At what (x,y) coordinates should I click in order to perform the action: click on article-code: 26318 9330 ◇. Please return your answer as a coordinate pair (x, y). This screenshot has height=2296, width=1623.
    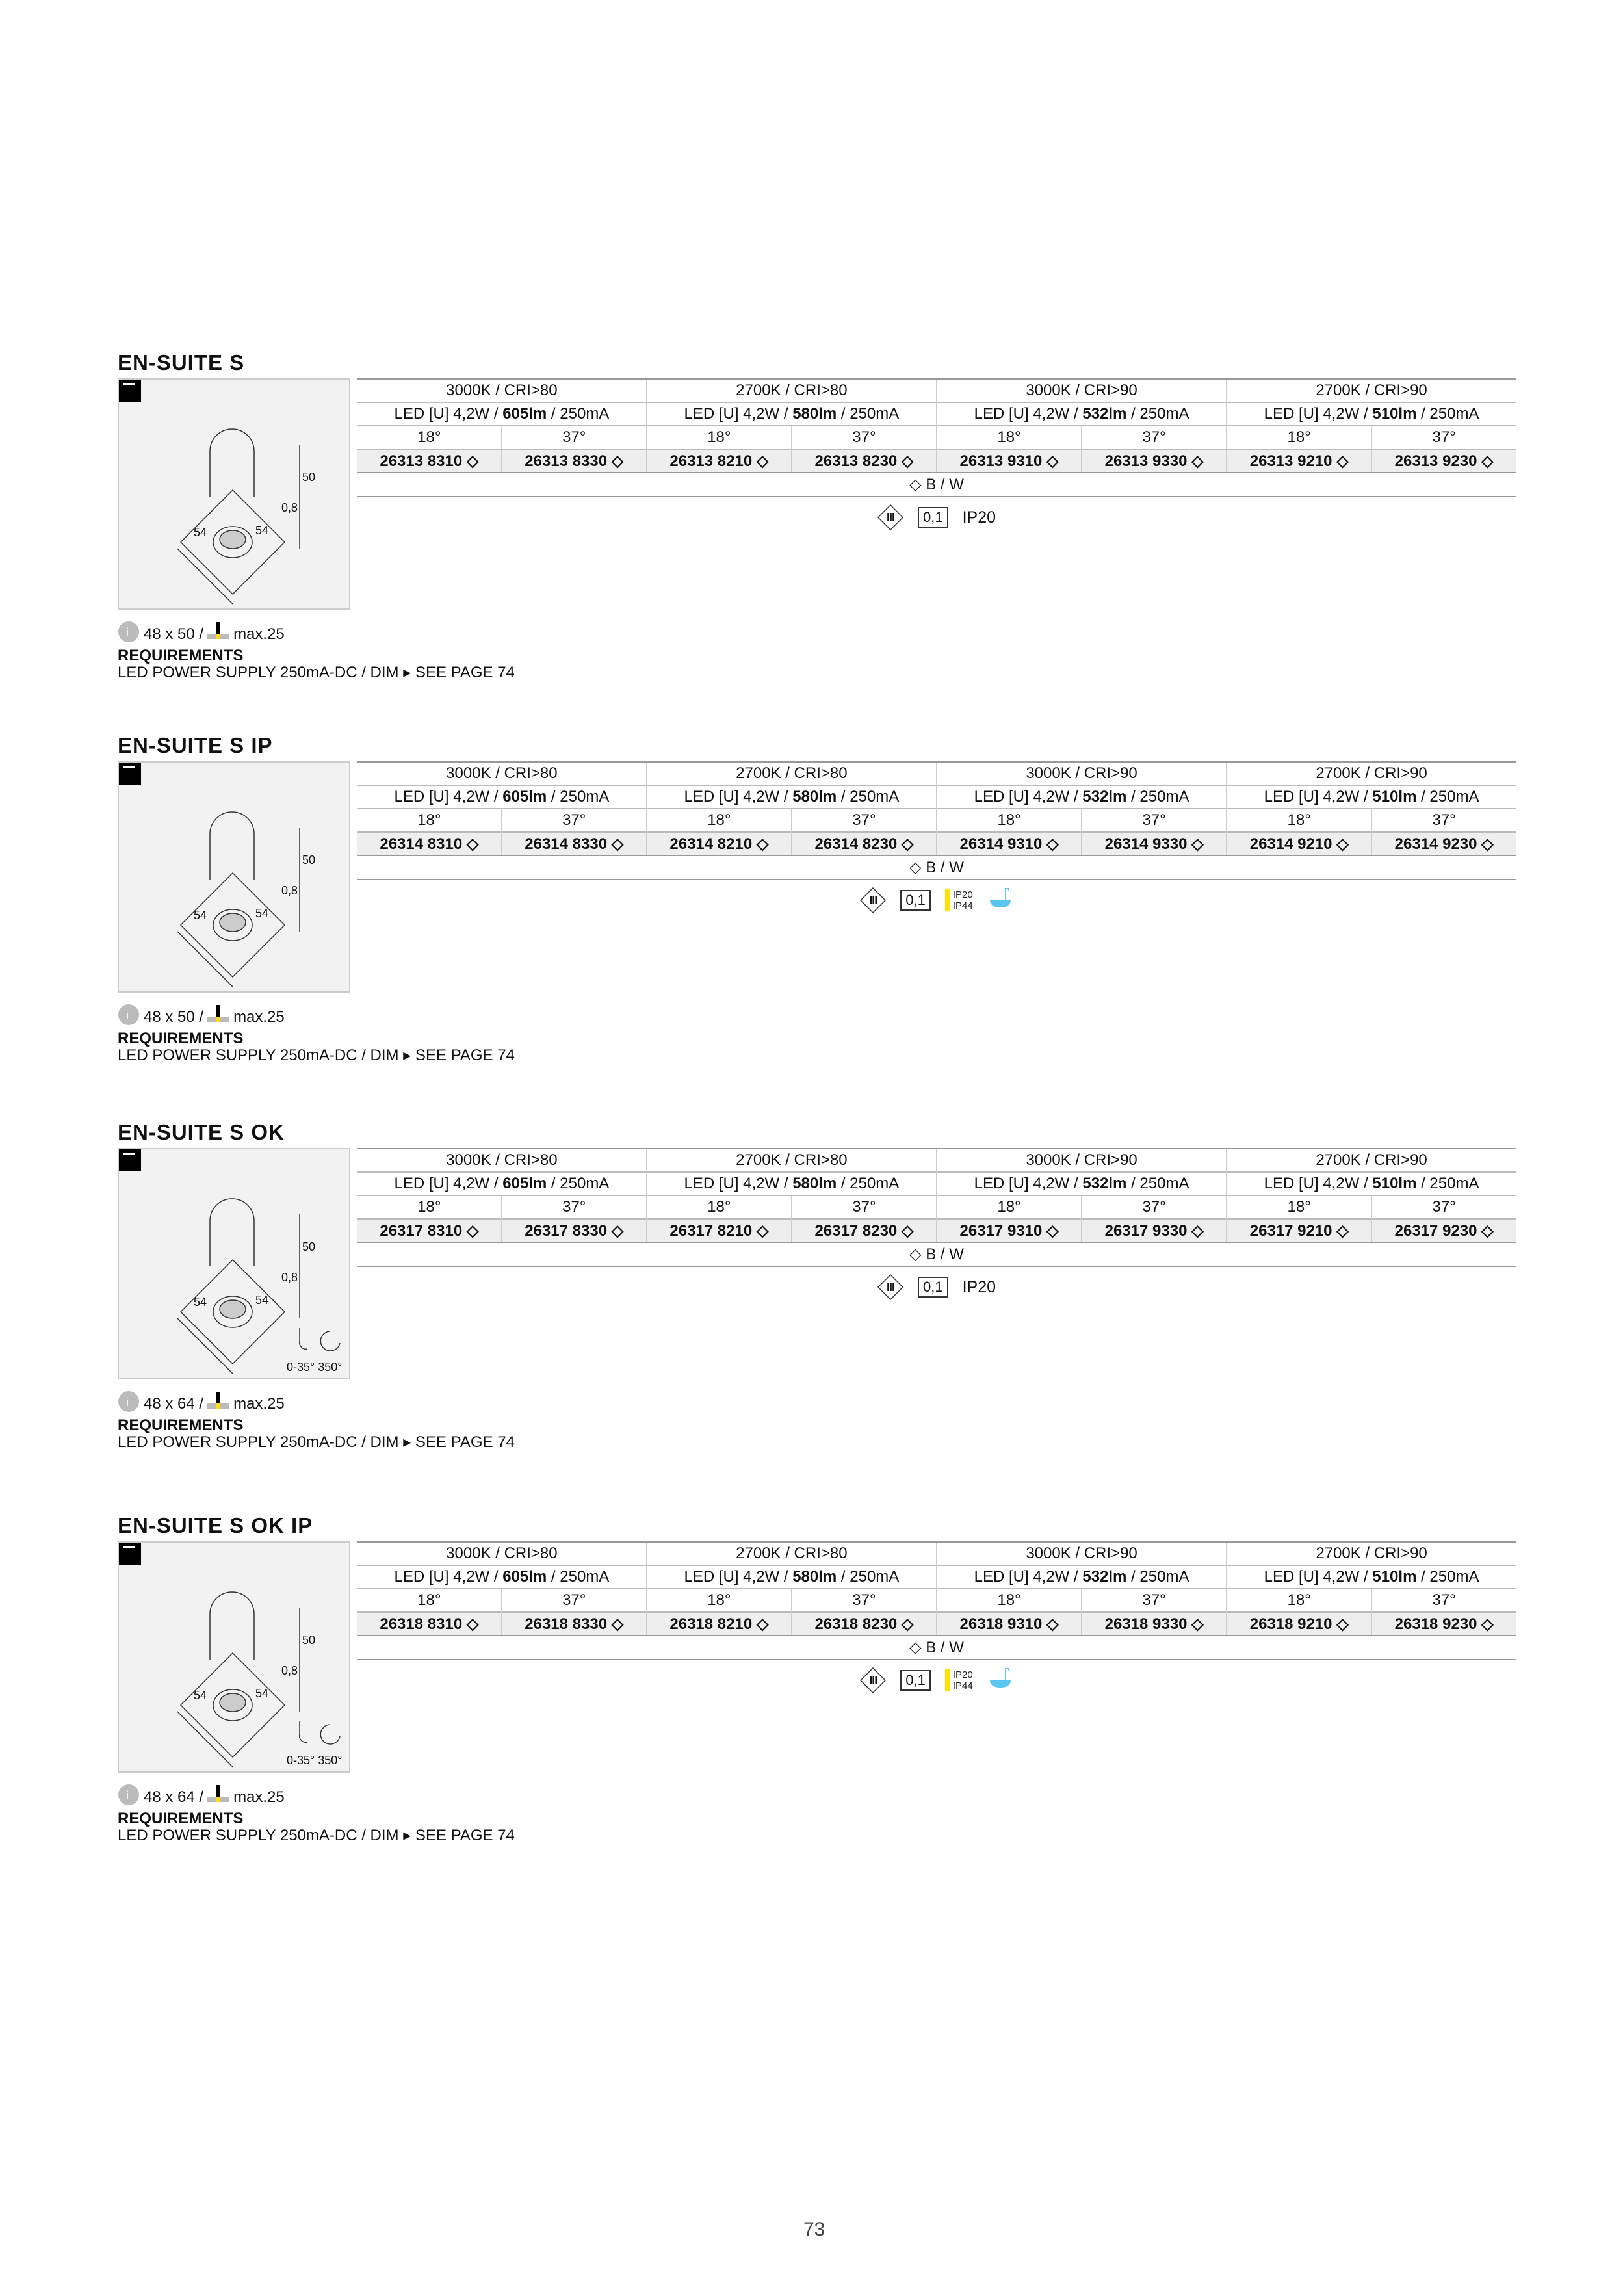
    Looking at the image, I should click on (1154, 1623).